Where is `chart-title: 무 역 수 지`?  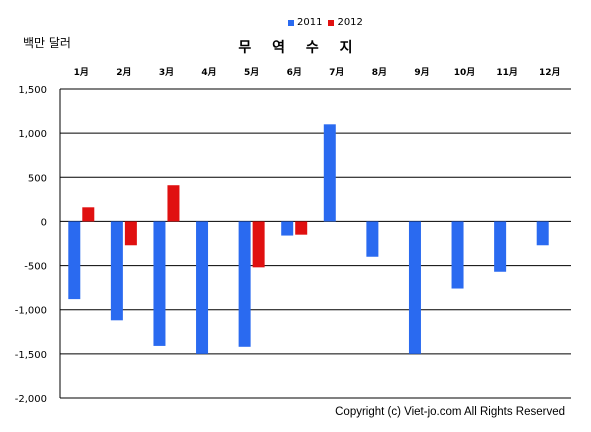
chart-title: 무 역 수 지 is located at coordinates (299, 48).